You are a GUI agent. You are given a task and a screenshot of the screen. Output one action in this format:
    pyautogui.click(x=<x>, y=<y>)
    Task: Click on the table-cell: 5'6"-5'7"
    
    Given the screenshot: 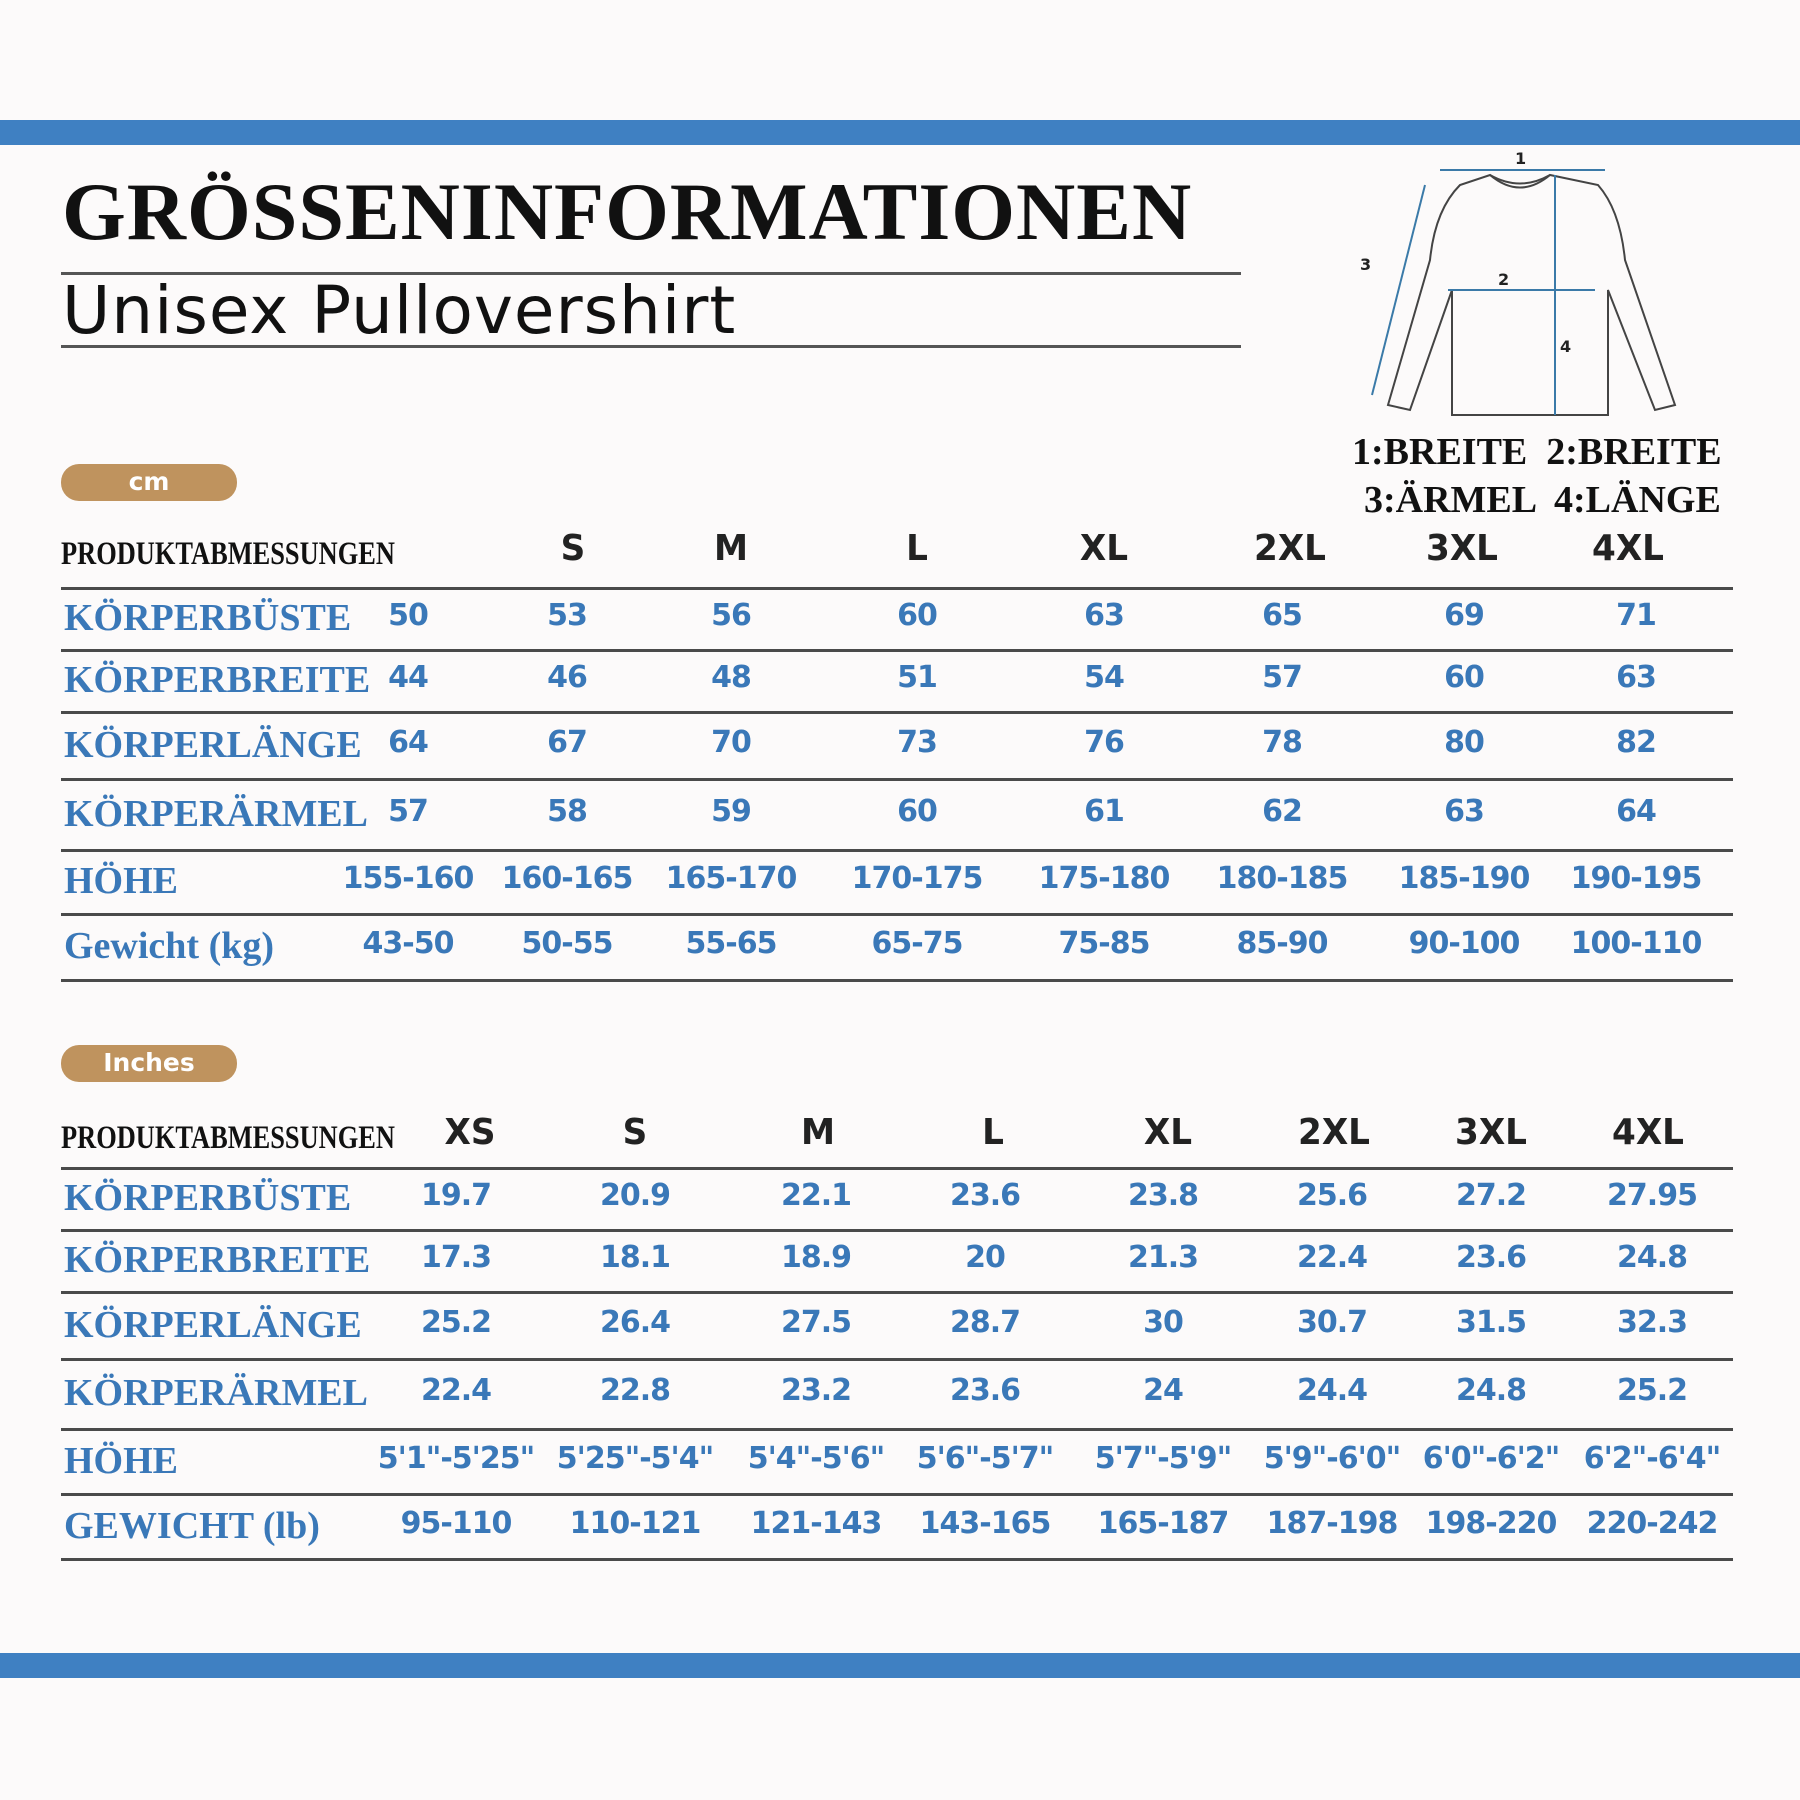 What is the action you would take?
    pyautogui.click(x=985, y=1458)
    